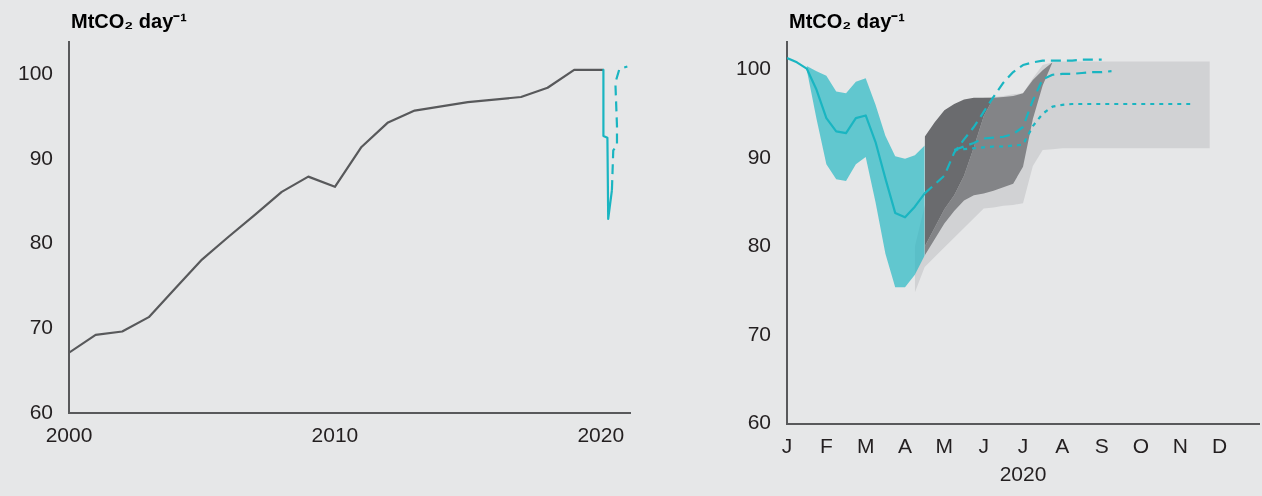 Image resolution: width=1262 pixels, height=496 pixels. Describe the element at coordinates (1220, 445) in the screenshot. I see `x-tick-label: D` at that location.